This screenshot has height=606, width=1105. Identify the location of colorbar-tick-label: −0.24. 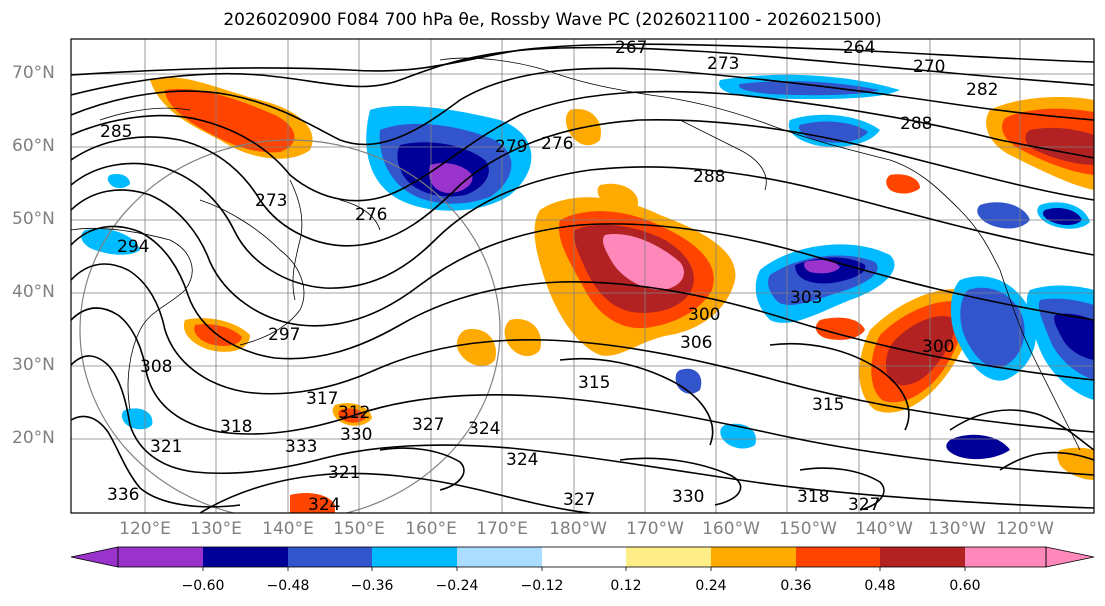
(457, 586).